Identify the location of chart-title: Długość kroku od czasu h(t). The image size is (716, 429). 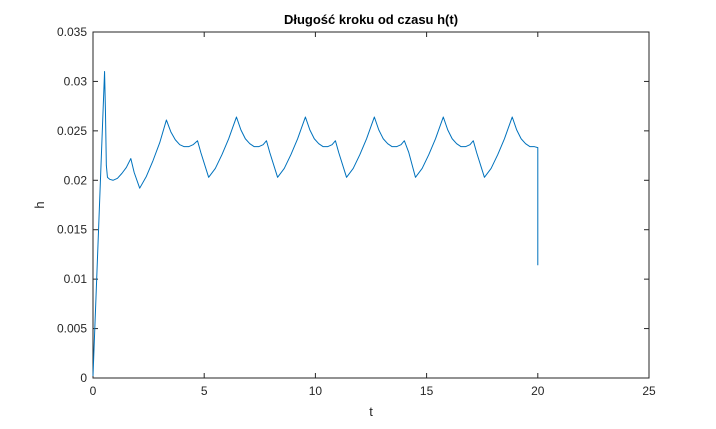
(371, 19).